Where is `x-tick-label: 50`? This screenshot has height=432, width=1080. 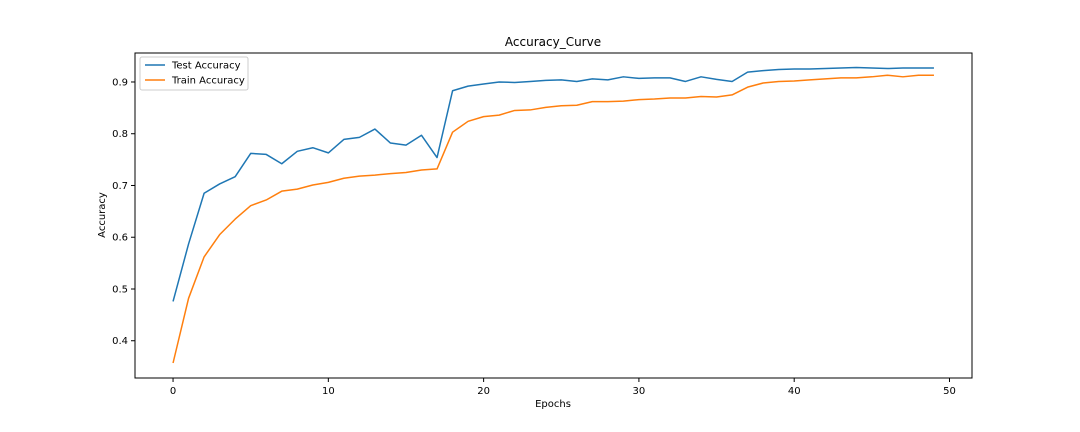 x-tick-label: 50 is located at coordinates (949, 391).